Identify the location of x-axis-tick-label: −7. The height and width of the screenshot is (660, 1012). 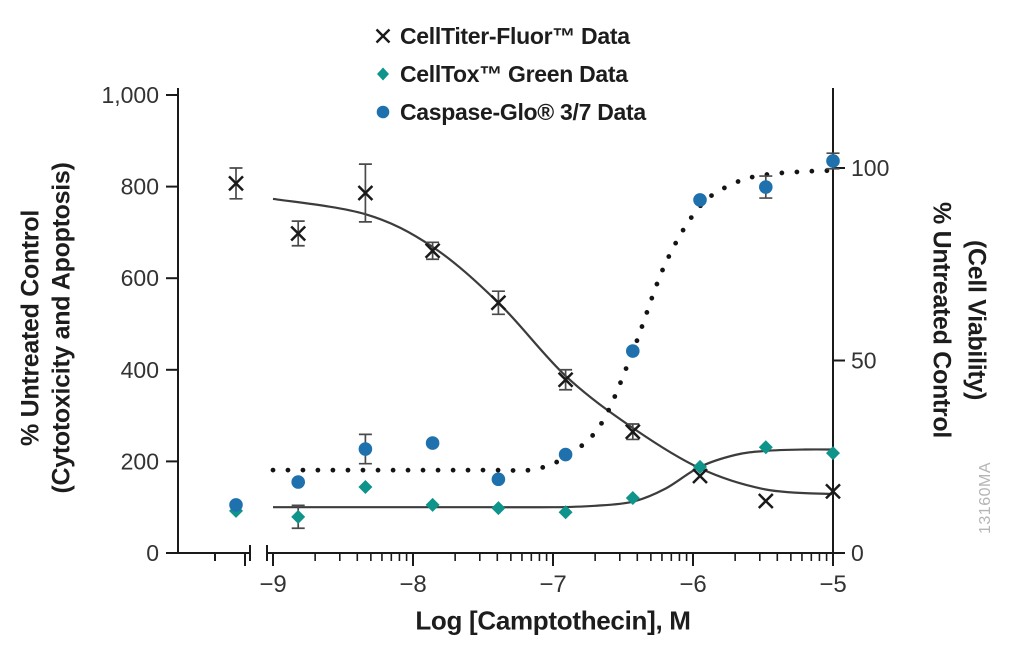
(552, 584).